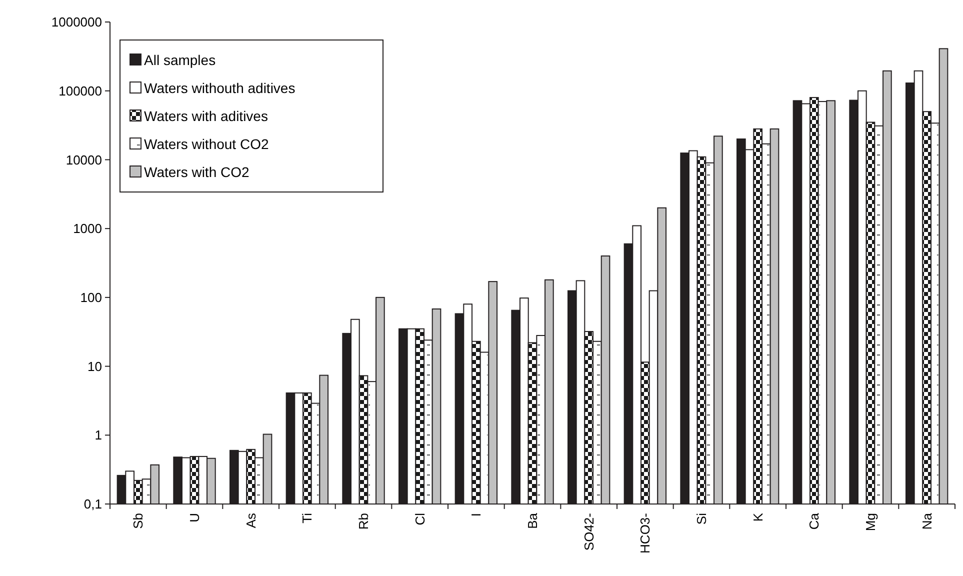 Image resolution: width=963 pixels, height=576 pixels. What do you see at coordinates (76, 22) in the screenshot?
I see `y-tick-label: 1000000` at bounding box center [76, 22].